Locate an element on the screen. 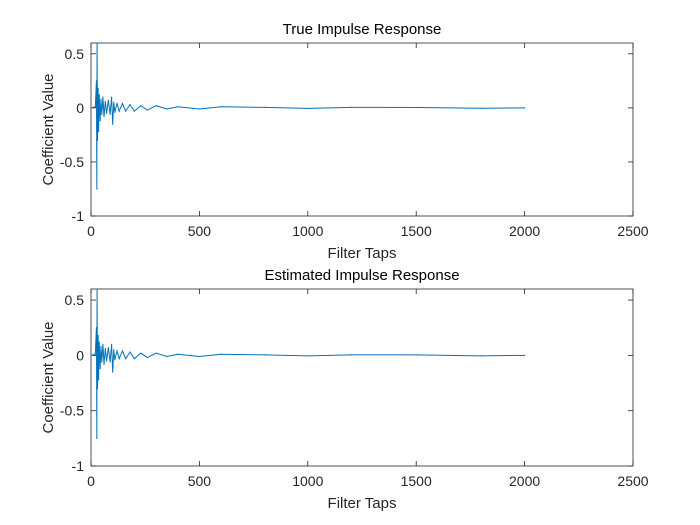 The width and height of the screenshot is (700, 525). chart-title: Estimated Impulse Response is located at coordinates (361, 275).